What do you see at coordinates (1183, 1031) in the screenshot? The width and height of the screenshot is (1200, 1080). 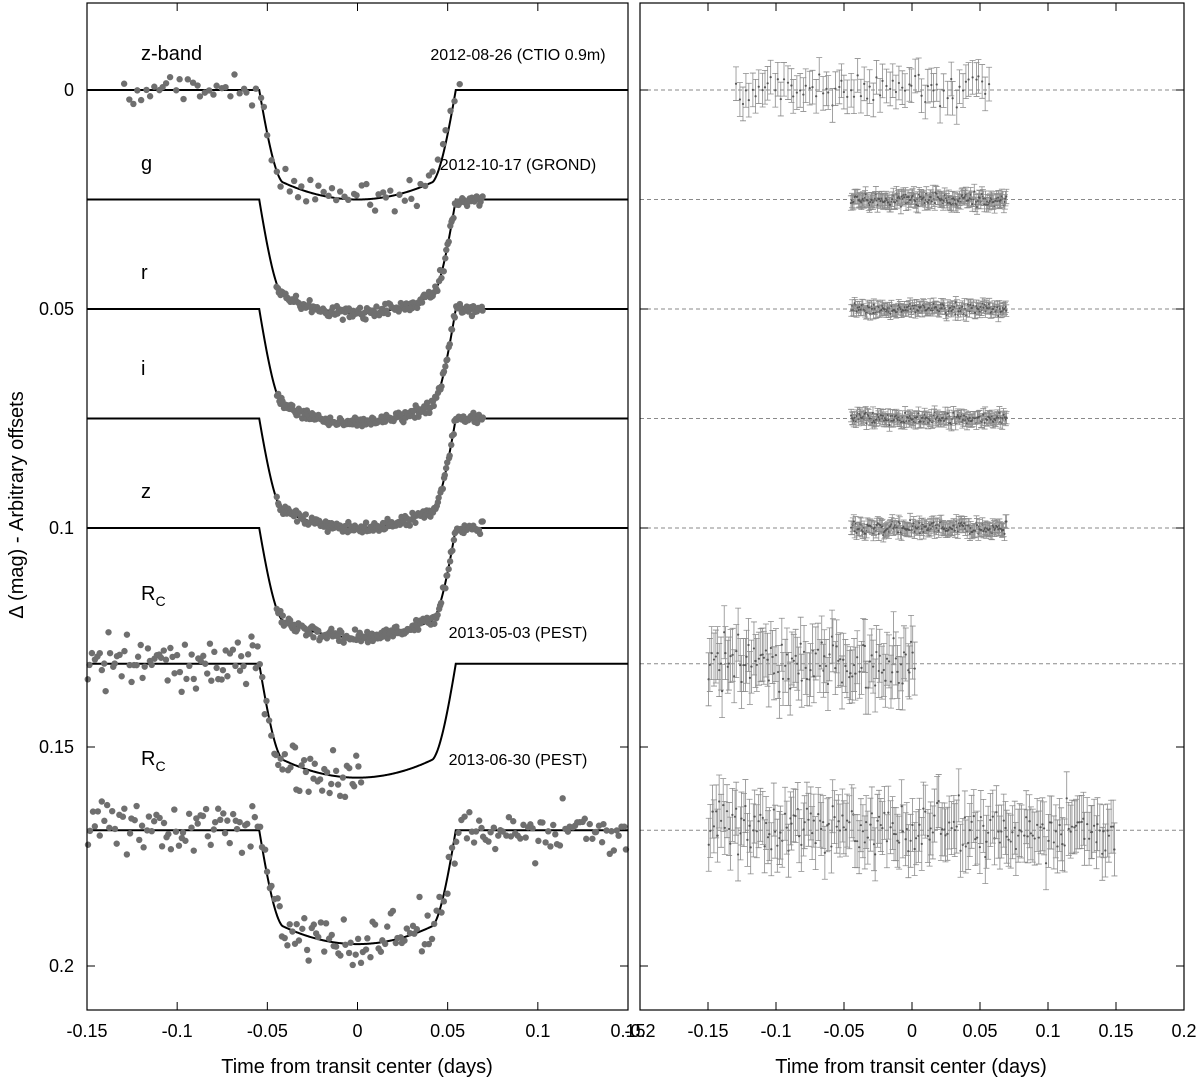 I see `x-tick-label: 0.2` at bounding box center [1183, 1031].